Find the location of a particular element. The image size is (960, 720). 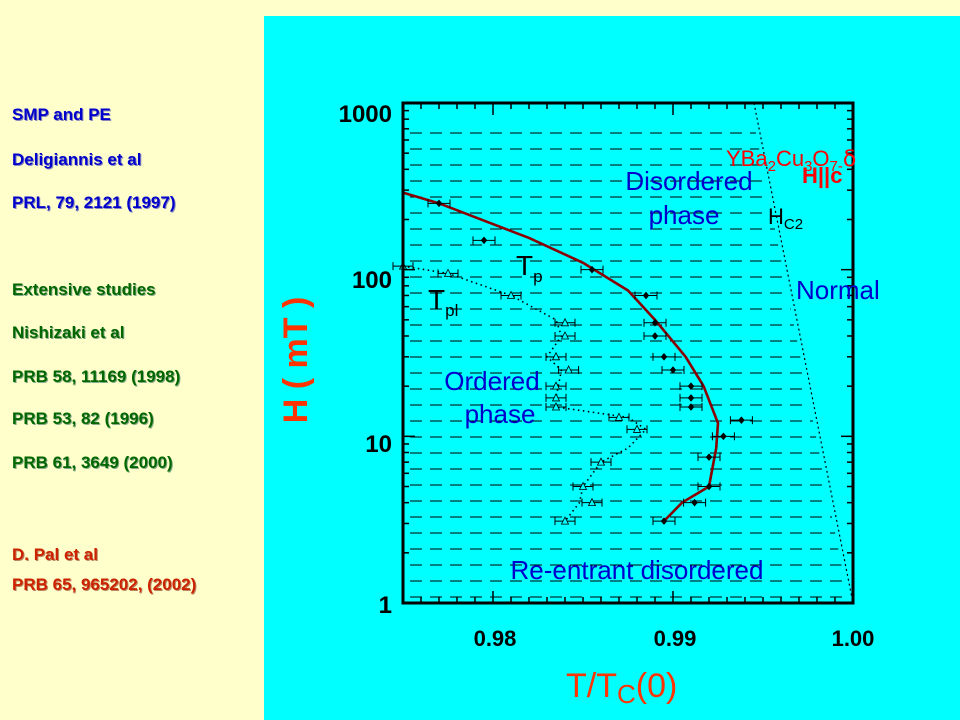

y-tick-label: 1 is located at coordinates (385, 605).